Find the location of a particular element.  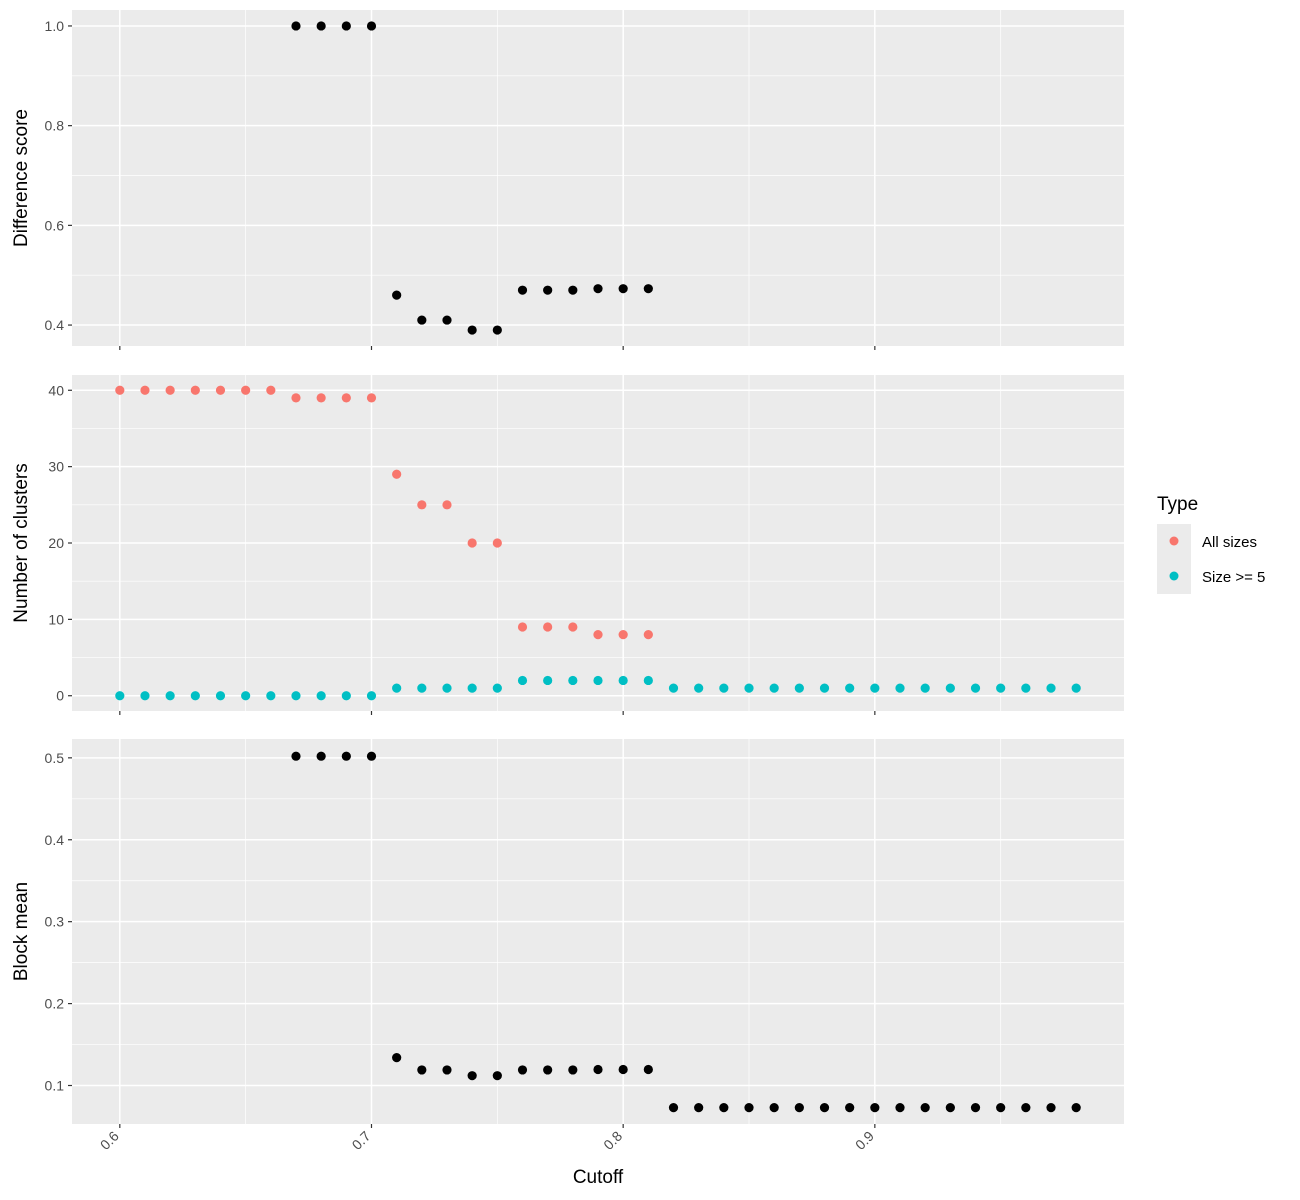

y-tick-label: 0 is located at coordinates (60, 696).